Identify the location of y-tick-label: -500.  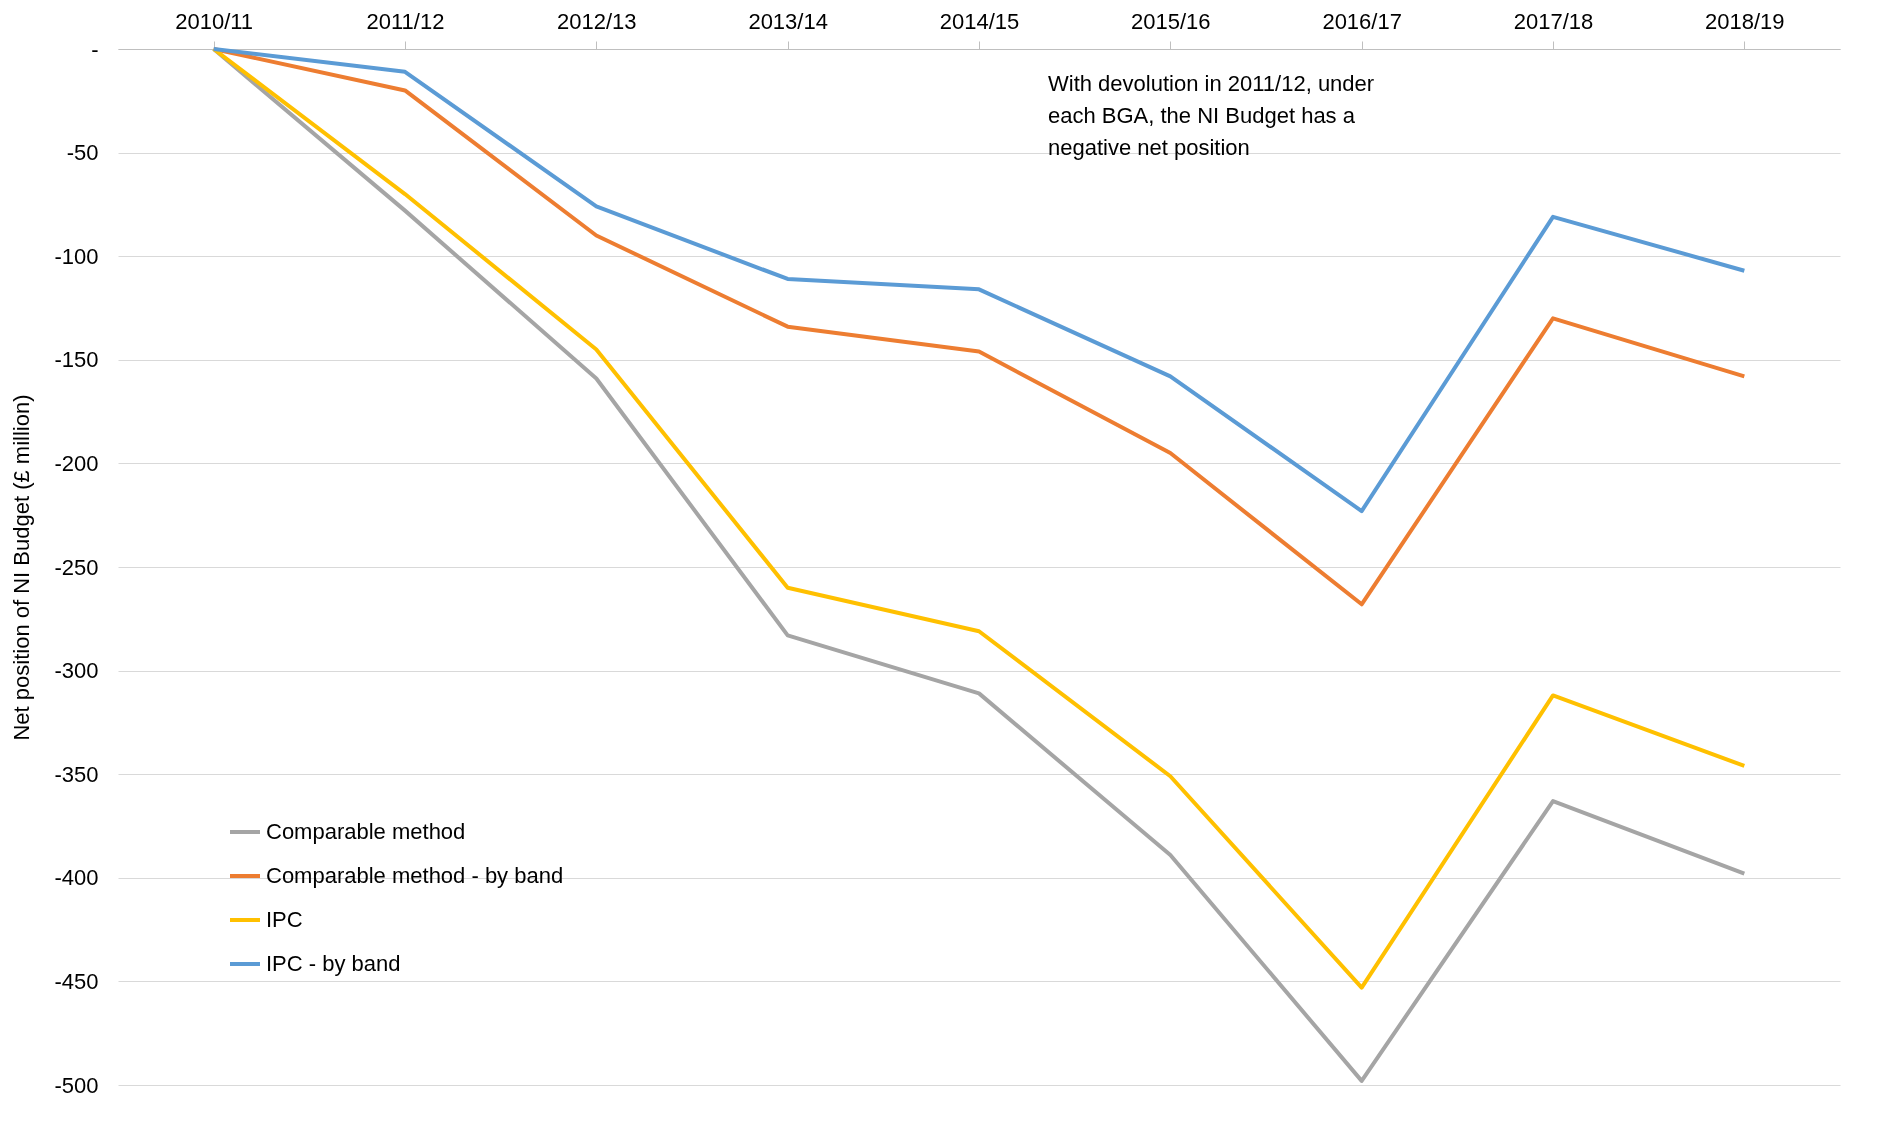
(76, 1085).